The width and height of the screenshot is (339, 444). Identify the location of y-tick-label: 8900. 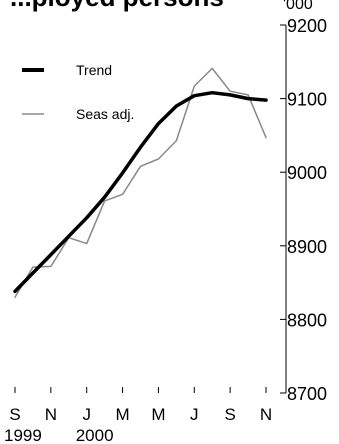
(307, 247).